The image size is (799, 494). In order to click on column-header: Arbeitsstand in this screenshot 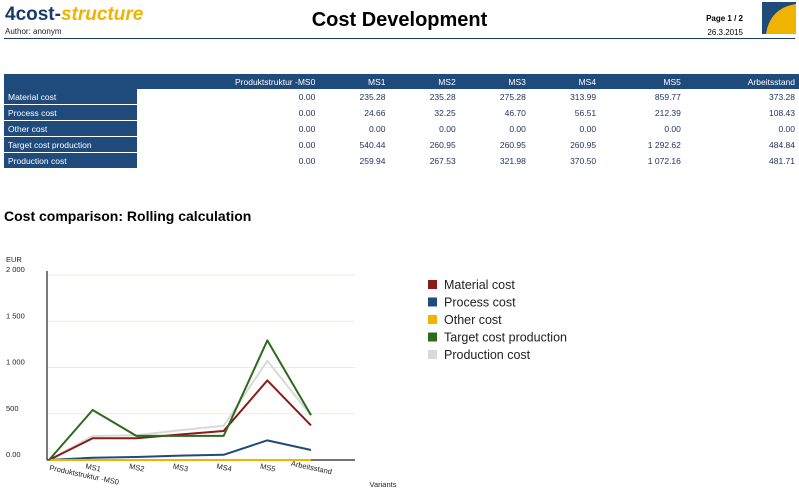, I will do `click(741, 81)`.